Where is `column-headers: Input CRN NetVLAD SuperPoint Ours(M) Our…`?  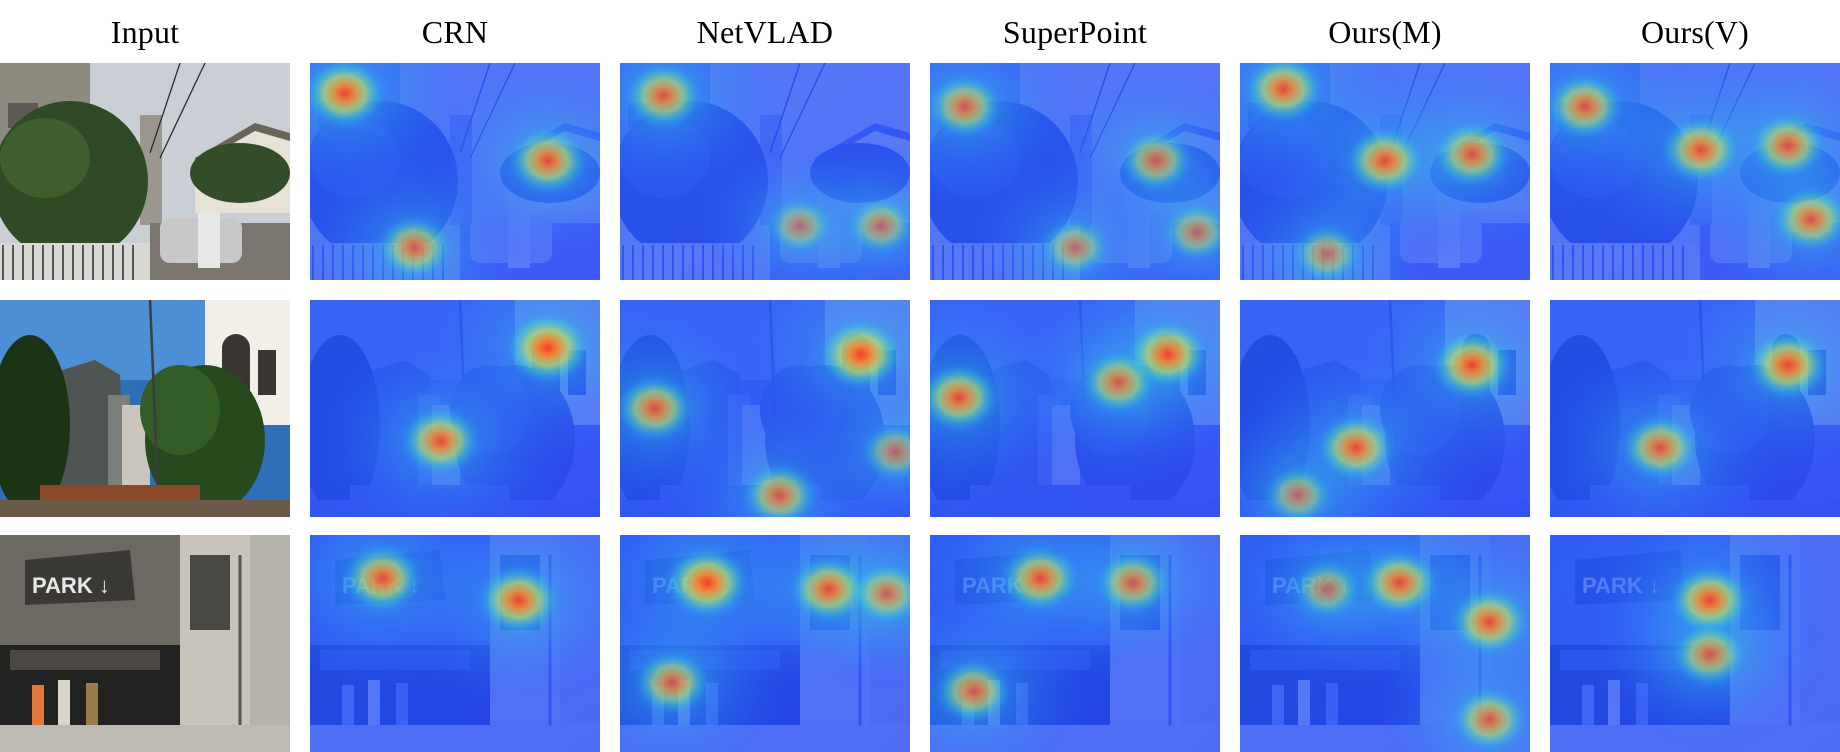
column-headers: Input CRN NetVLAD SuperPoint Ours(M) Our… is located at coordinates (920, 31).